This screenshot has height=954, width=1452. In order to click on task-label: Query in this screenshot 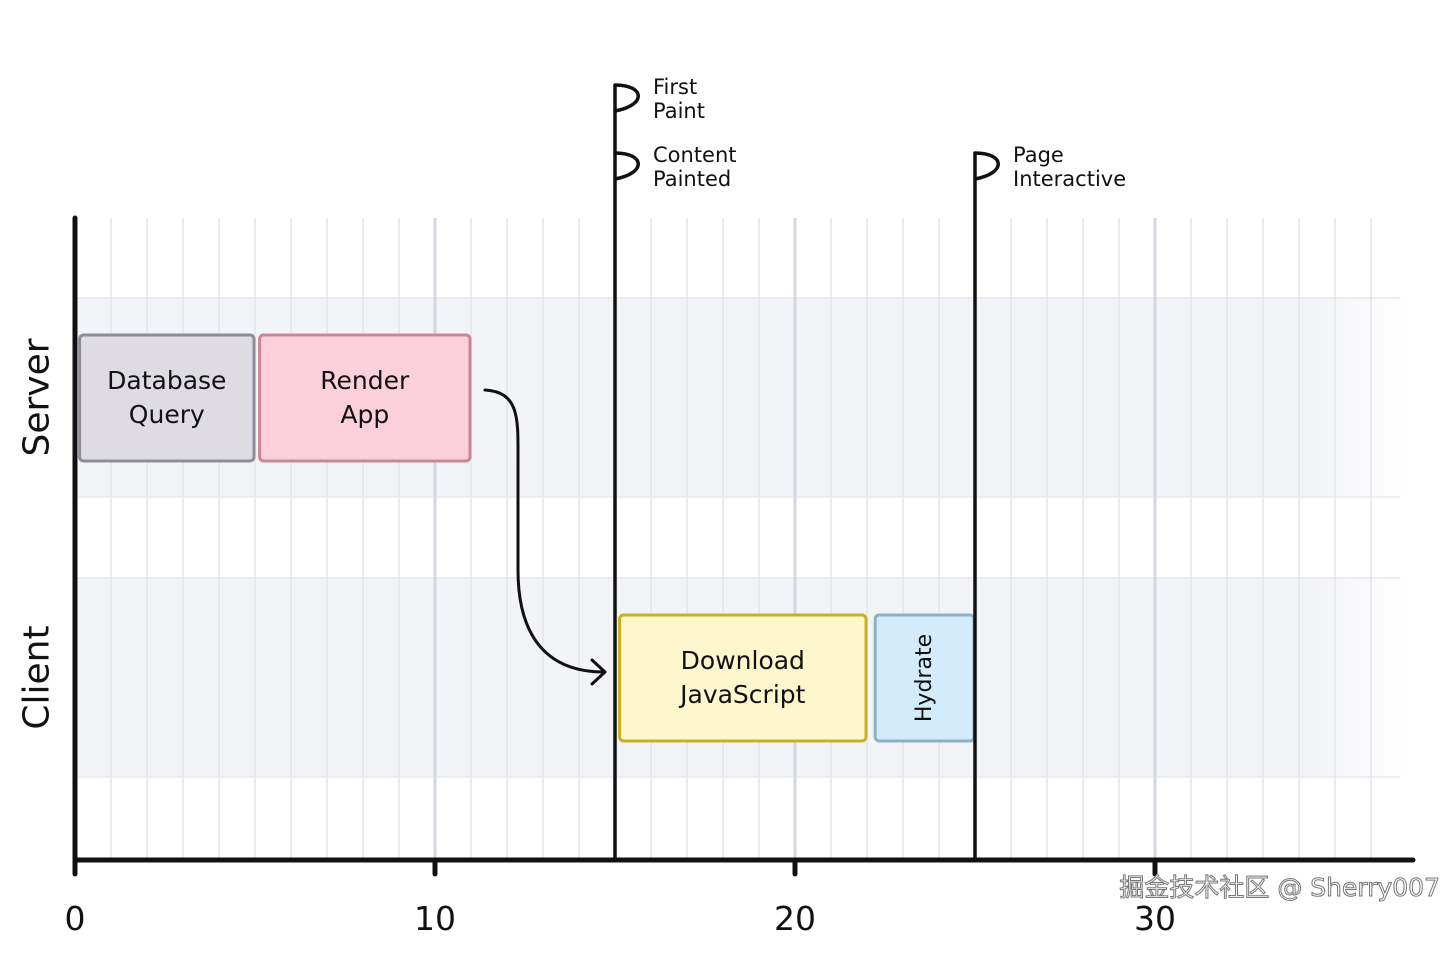, I will do `click(167, 414)`.